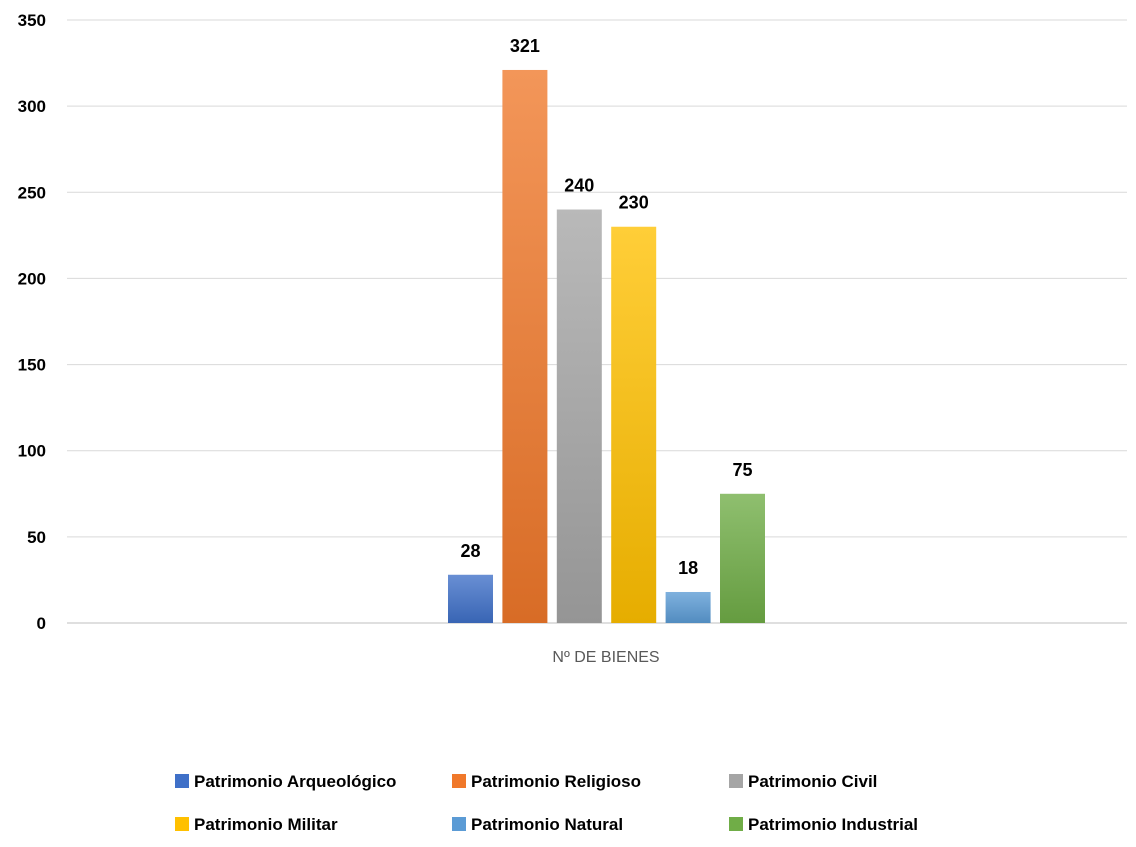 The height and width of the screenshot is (847, 1136). What do you see at coordinates (36, 537) in the screenshot?
I see `y-tick-label: 50` at bounding box center [36, 537].